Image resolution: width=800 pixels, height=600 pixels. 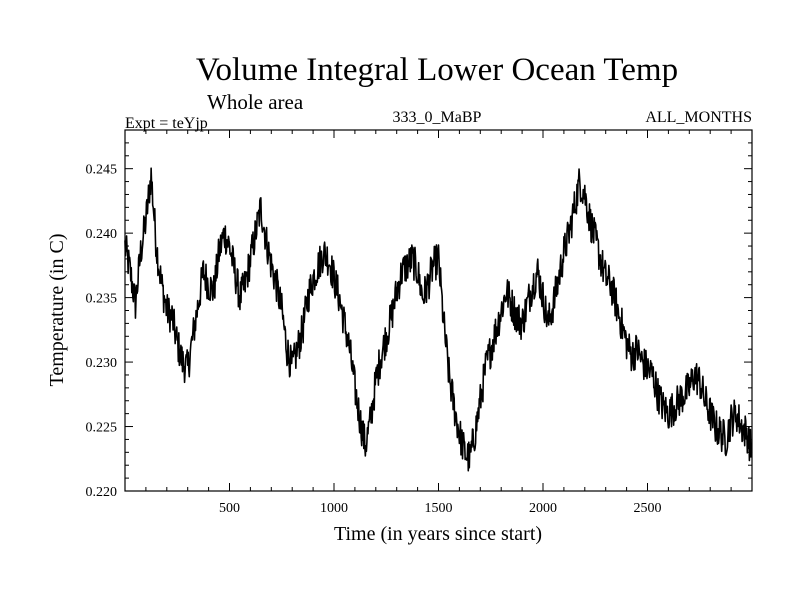 What do you see at coordinates (543, 508) in the screenshot?
I see `x-tick-label: 2000` at bounding box center [543, 508].